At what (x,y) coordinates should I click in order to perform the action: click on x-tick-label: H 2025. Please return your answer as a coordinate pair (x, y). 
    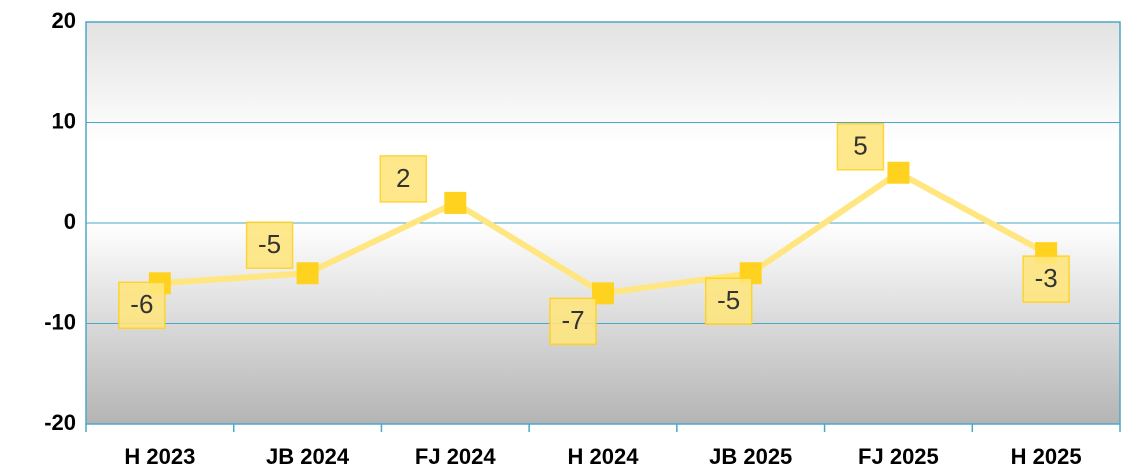
    Looking at the image, I should click on (1046, 456).